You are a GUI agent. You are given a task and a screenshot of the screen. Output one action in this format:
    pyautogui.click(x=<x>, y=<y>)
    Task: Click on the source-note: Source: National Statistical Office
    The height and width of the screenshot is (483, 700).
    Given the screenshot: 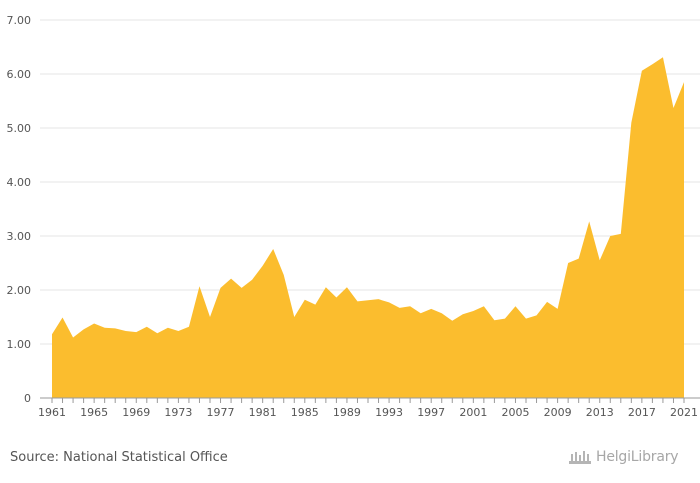 What is the action you would take?
    pyautogui.click(x=119, y=457)
    